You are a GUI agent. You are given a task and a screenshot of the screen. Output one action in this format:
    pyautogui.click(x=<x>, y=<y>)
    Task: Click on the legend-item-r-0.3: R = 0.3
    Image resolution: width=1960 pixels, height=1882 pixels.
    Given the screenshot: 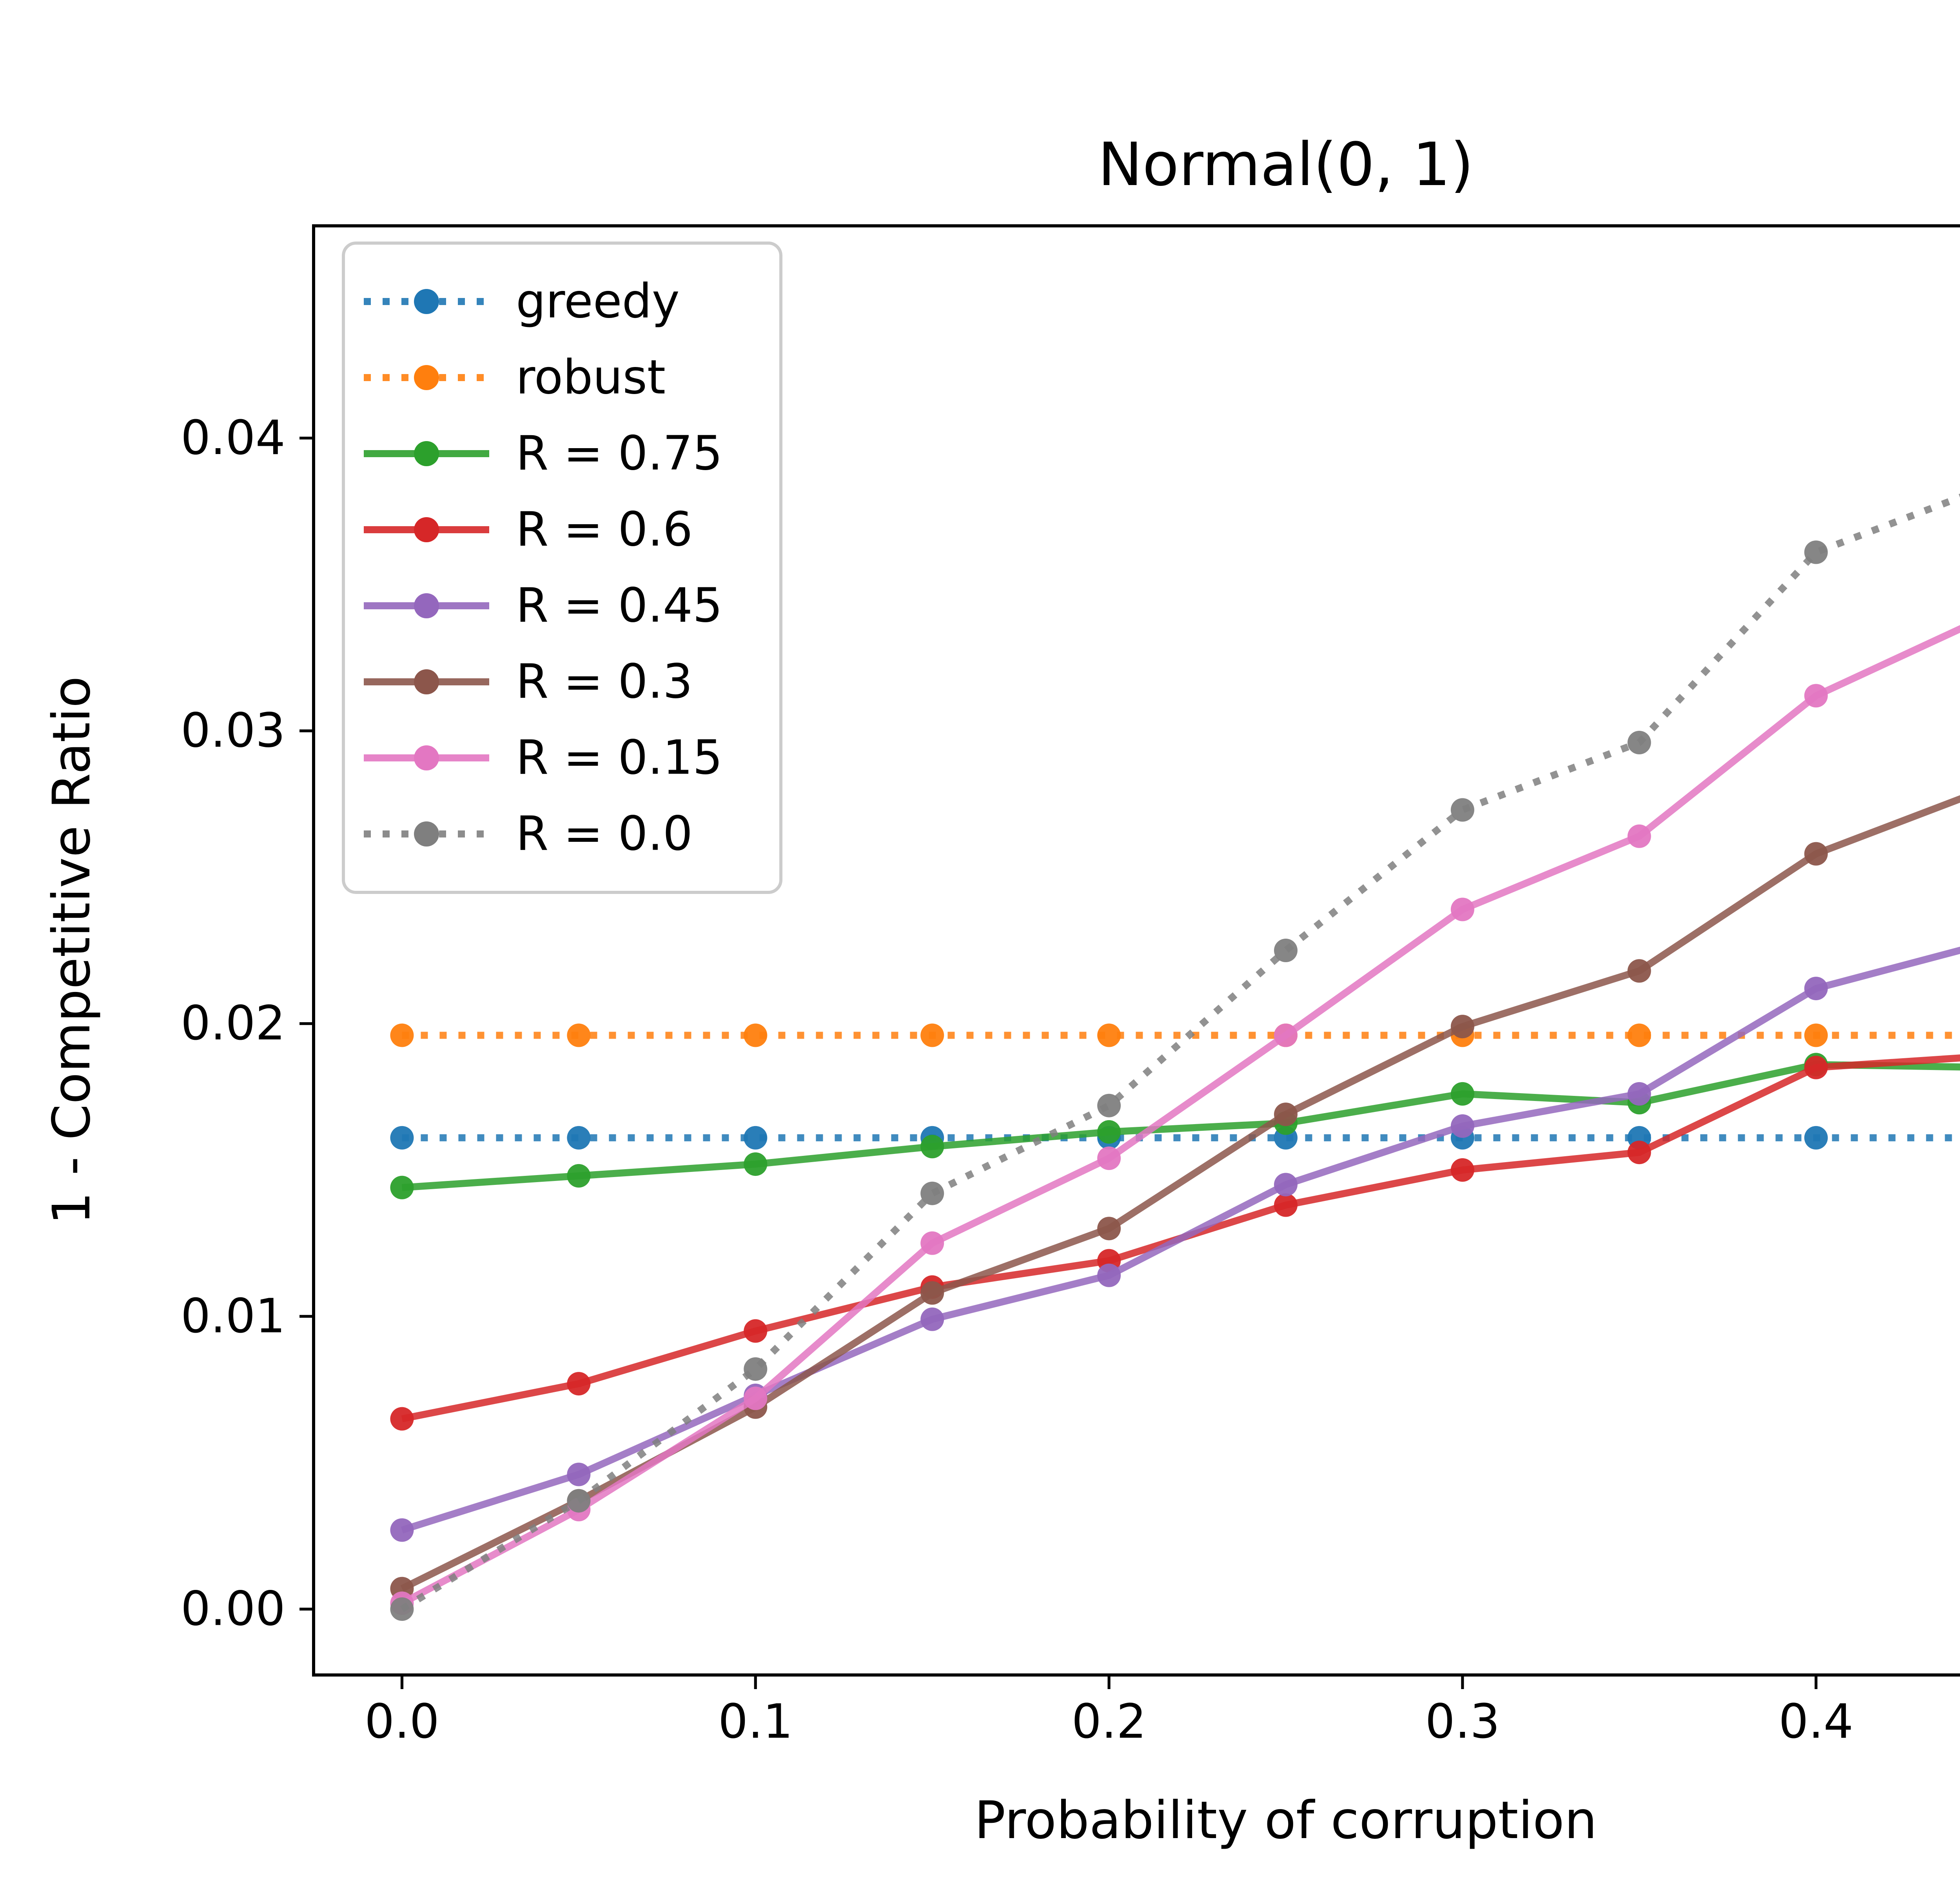 What is the action you would take?
    pyautogui.click(x=528, y=682)
    